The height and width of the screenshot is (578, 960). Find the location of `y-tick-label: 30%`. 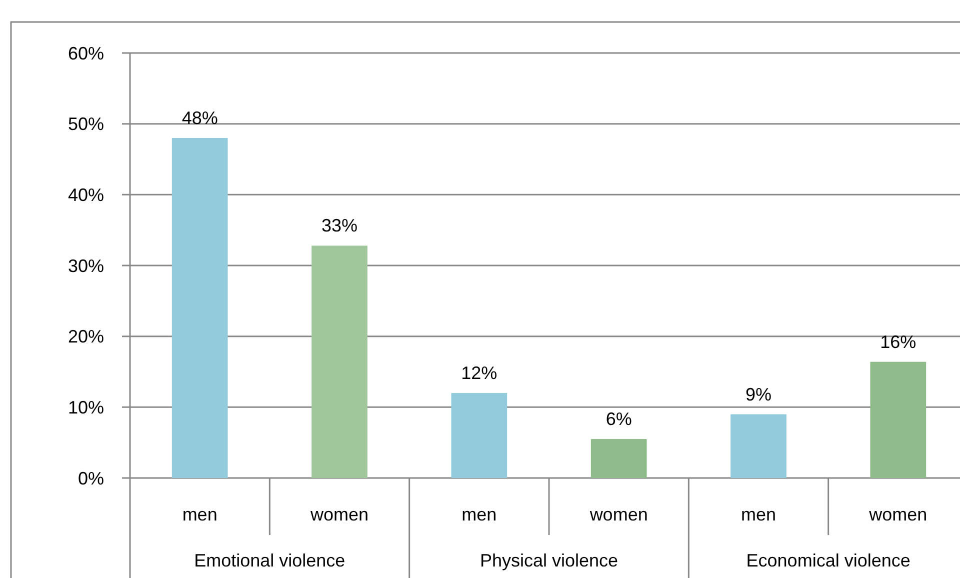

y-tick-label: 30% is located at coordinates (86, 266).